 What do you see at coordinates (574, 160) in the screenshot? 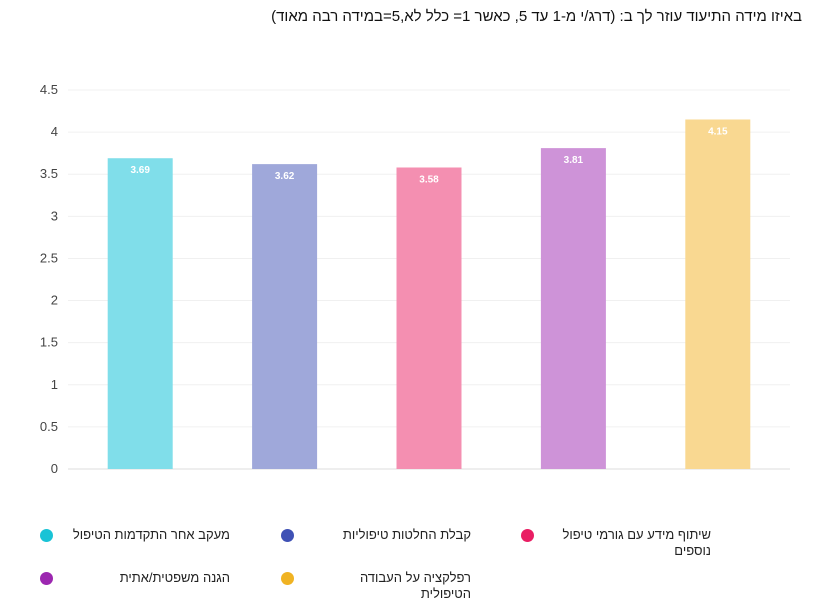
I see `bar-value-label: 3.81` at bounding box center [574, 160].